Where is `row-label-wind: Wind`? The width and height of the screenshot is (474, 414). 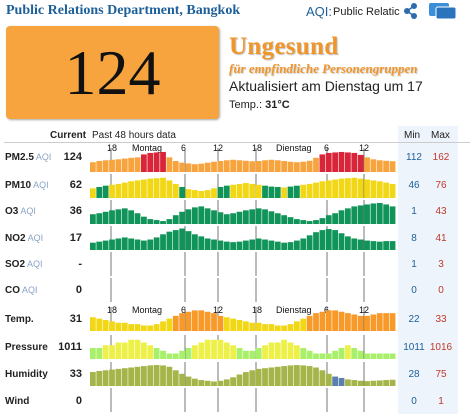 row-label-wind: Wind is located at coordinates (17, 401).